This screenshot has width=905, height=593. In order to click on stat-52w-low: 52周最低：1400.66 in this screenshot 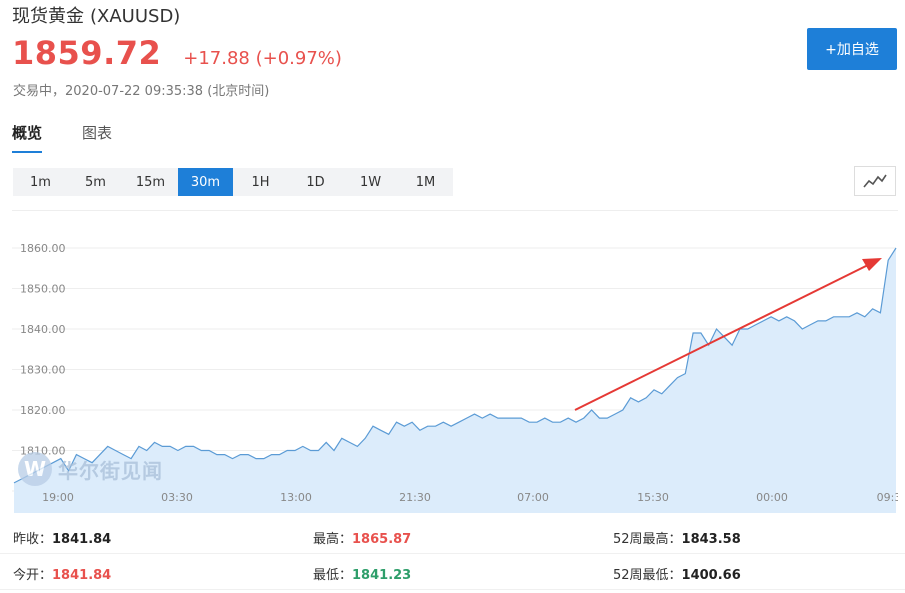, I will do `click(677, 575)`.